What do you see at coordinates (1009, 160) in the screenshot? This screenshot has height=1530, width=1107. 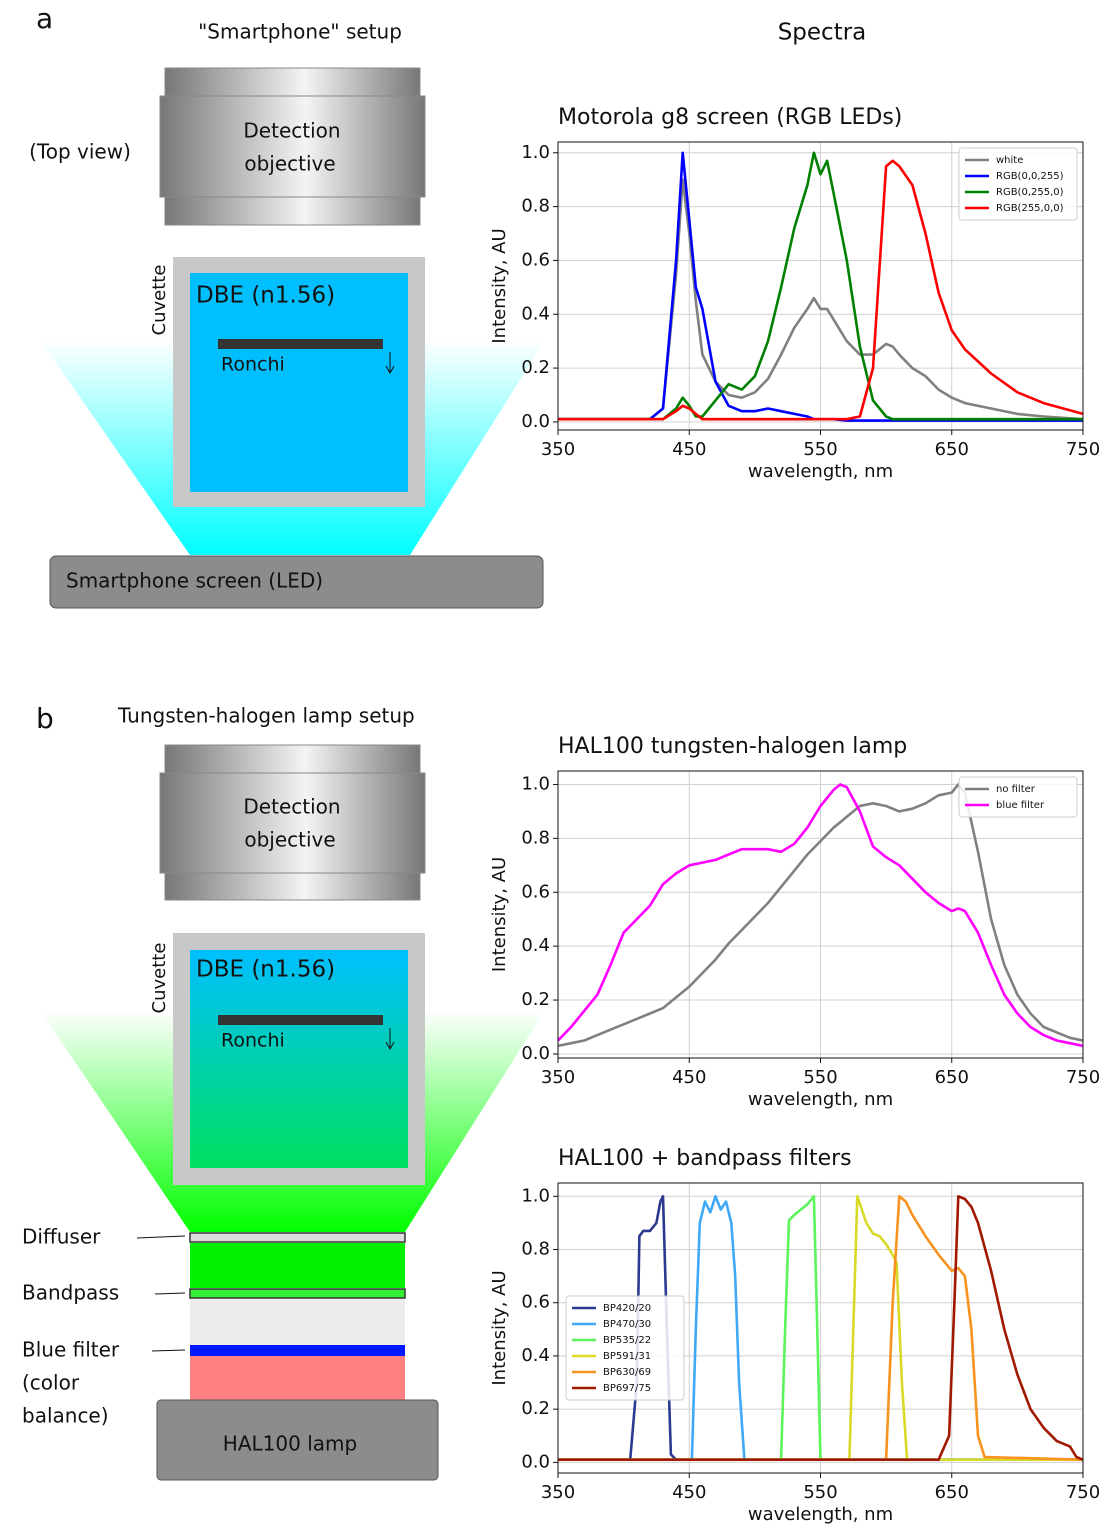 I see `legend-label: white` at bounding box center [1009, 160].